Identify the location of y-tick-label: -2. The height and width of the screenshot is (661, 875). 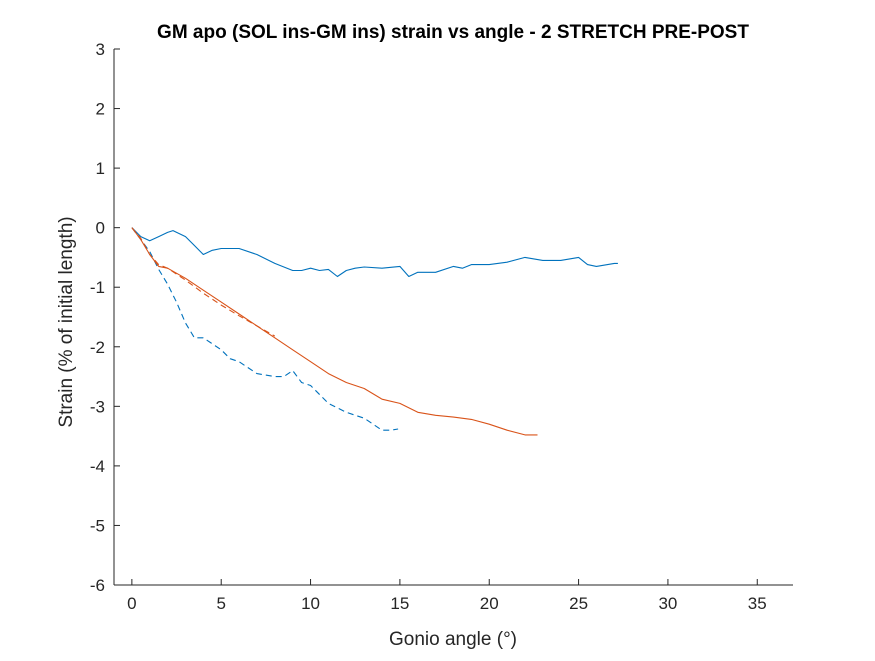
(97, 347).